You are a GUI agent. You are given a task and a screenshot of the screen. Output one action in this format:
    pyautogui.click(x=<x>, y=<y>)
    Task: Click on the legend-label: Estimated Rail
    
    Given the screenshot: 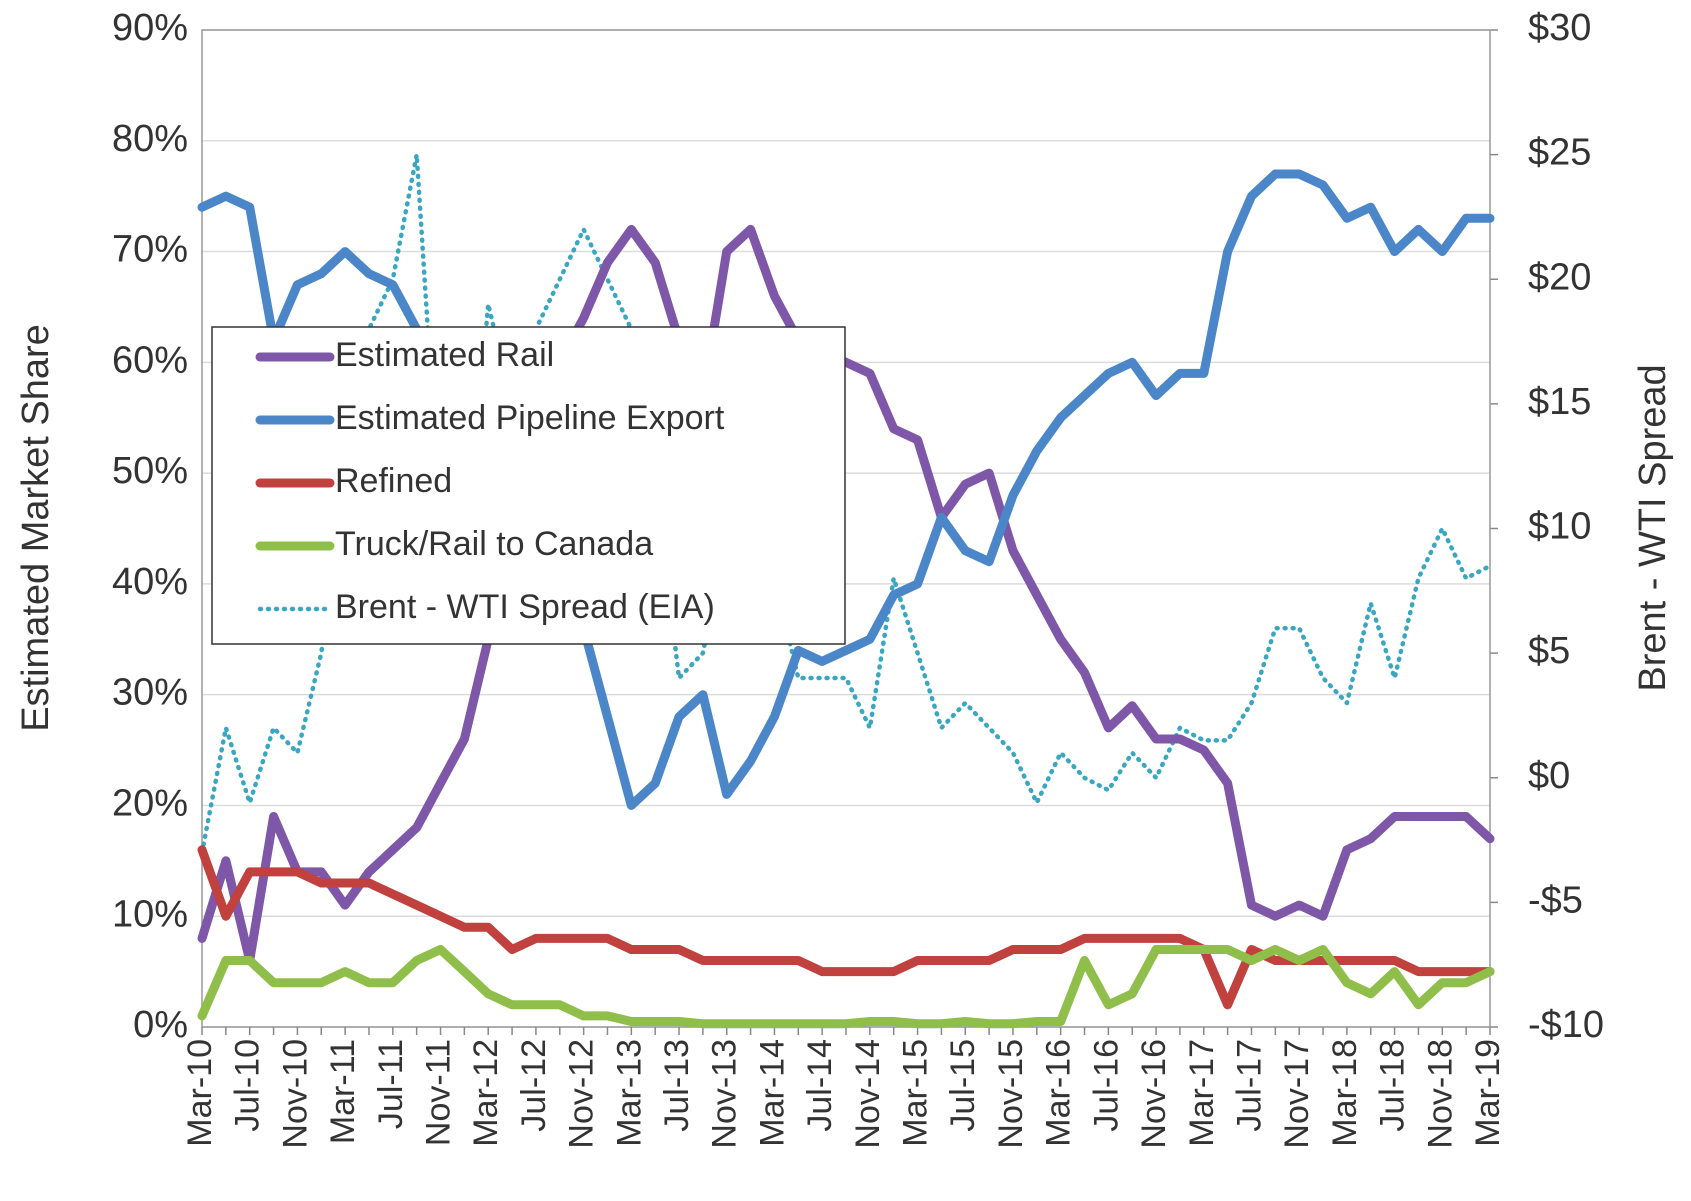 What is the action you would take?
    pyautogui.click(x=444, y=355)
    